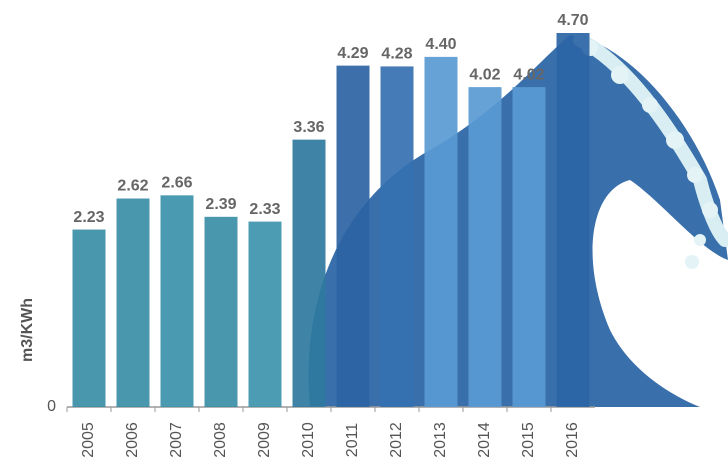 Image resolution: width=728 pixels, height=472 pixels. What do you see at coordinates (88, 217) in the screenshot?
I see `value-label: 2.23` at bounding box center [88, 217].